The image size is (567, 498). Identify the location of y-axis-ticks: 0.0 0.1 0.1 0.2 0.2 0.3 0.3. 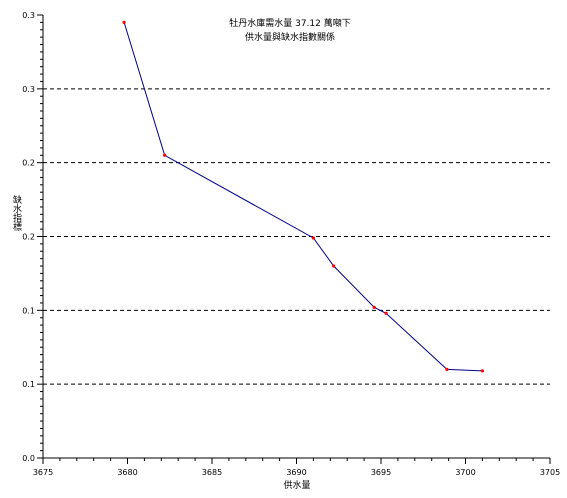
(32, 237).